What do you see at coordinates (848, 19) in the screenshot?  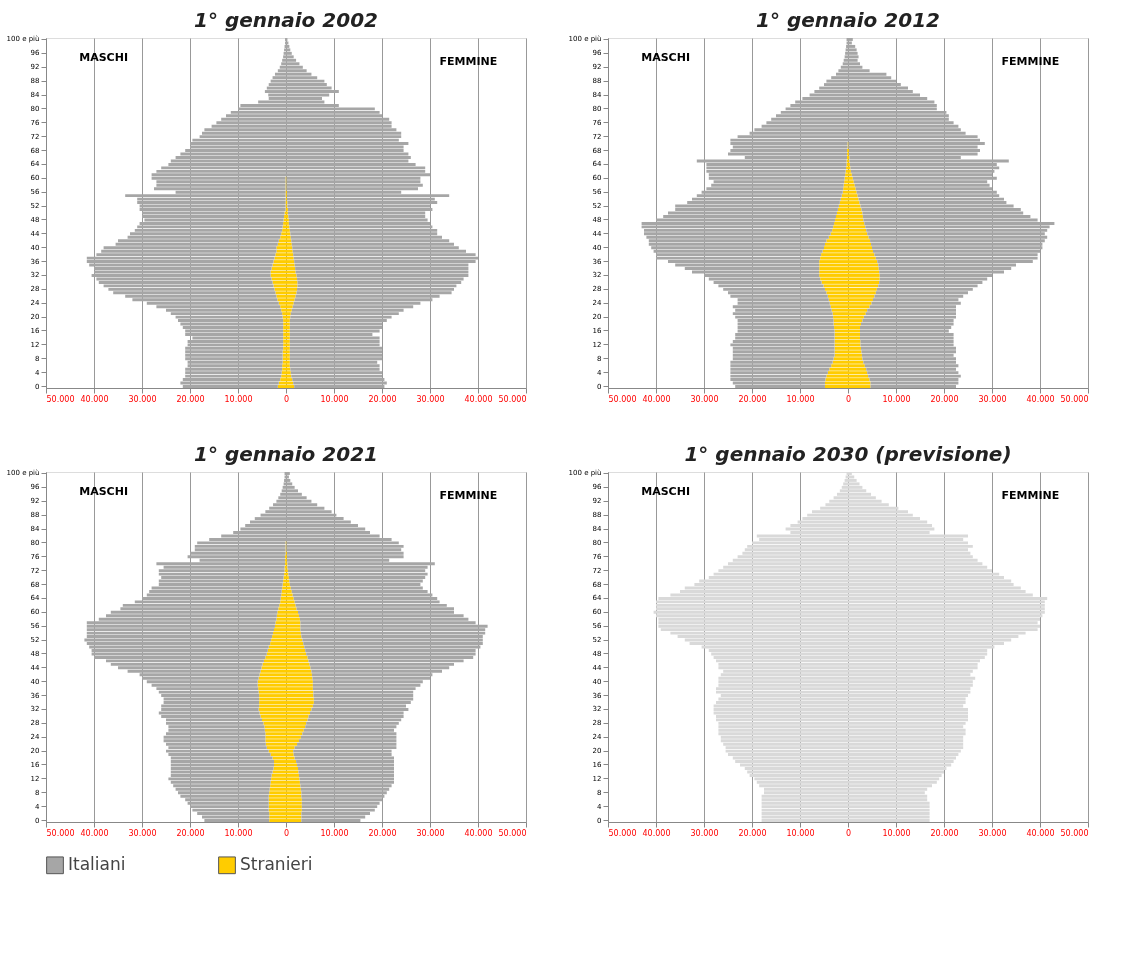 I see `chart-title: 1° gennaio 2012` at bounding box center [848, 19].